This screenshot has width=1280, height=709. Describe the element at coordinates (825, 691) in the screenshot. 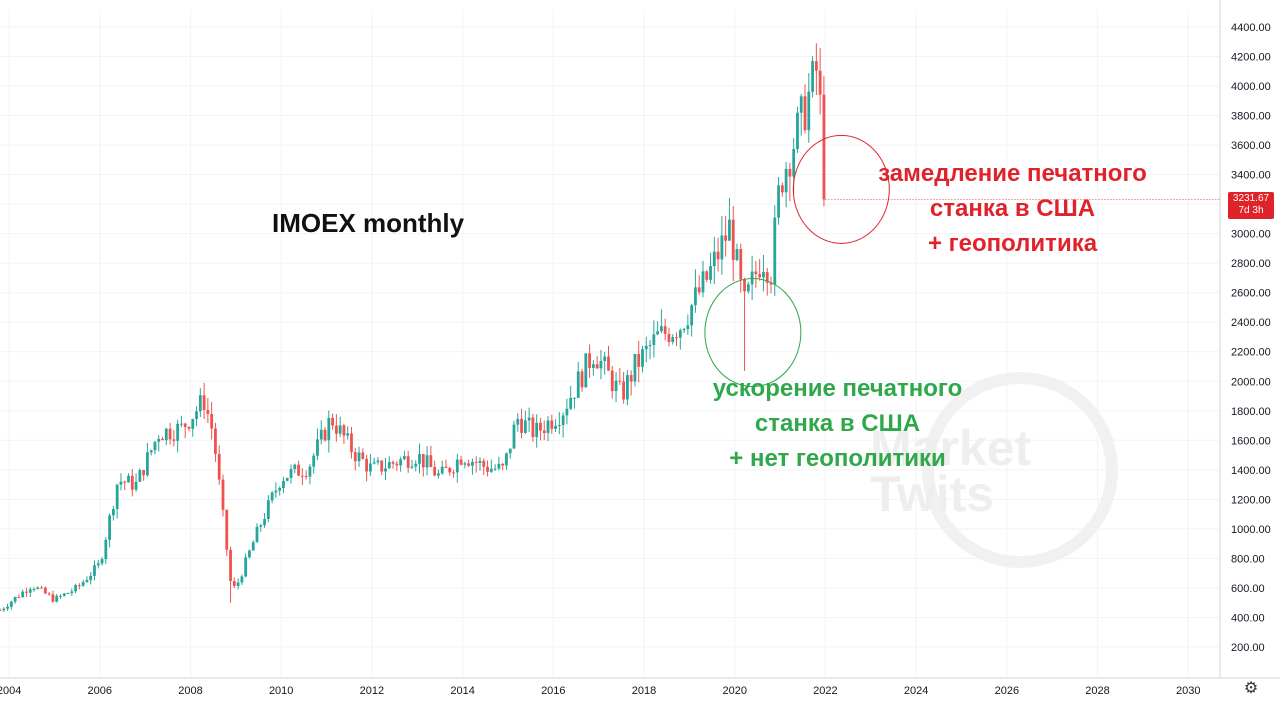

I see `x-tick-label: 2022` at that location.